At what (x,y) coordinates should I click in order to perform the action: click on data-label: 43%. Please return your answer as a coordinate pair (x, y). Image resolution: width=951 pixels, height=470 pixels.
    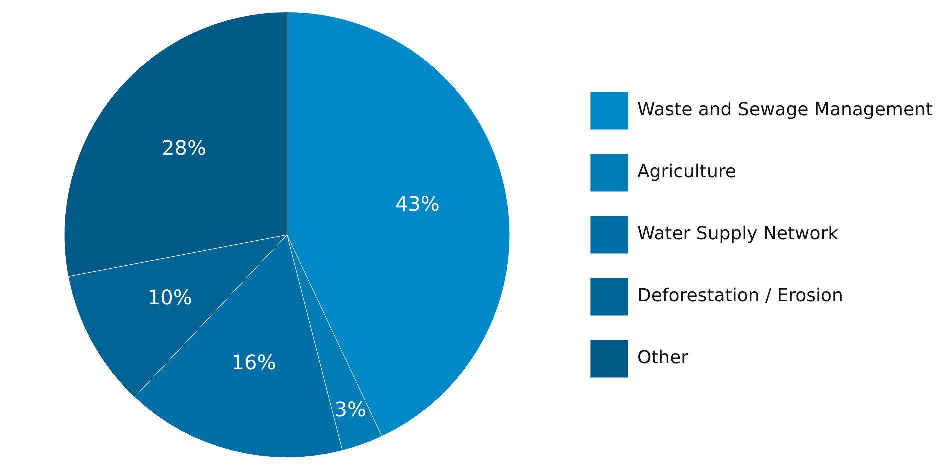
    Looking at the image, I should click on (417, 204).